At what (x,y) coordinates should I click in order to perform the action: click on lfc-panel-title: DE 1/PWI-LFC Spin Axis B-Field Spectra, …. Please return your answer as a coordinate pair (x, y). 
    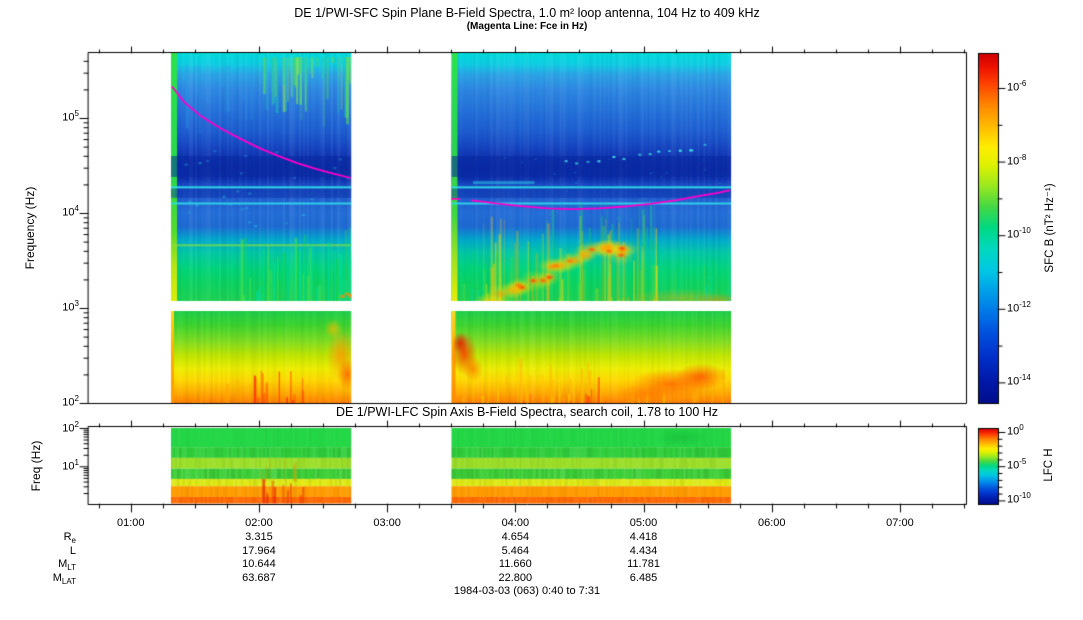
    Looking at the image, I should click on (527, 412).